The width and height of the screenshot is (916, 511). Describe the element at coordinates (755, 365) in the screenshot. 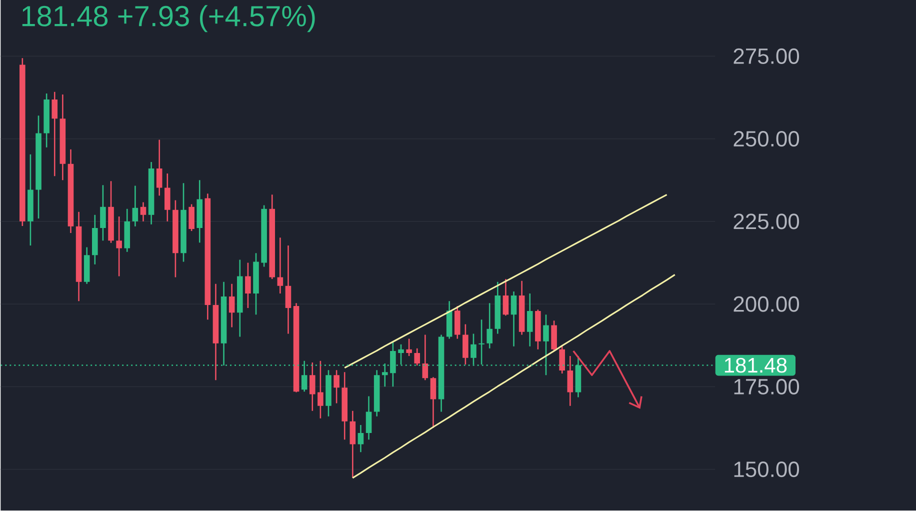

I see `ref-line-label: 181.48` at that location.